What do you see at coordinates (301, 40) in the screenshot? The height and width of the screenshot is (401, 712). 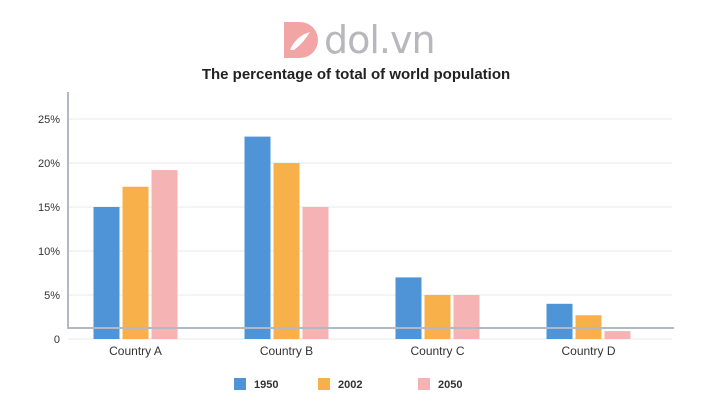 I see `dol-logo-icon` at bounding box center [301, 40].